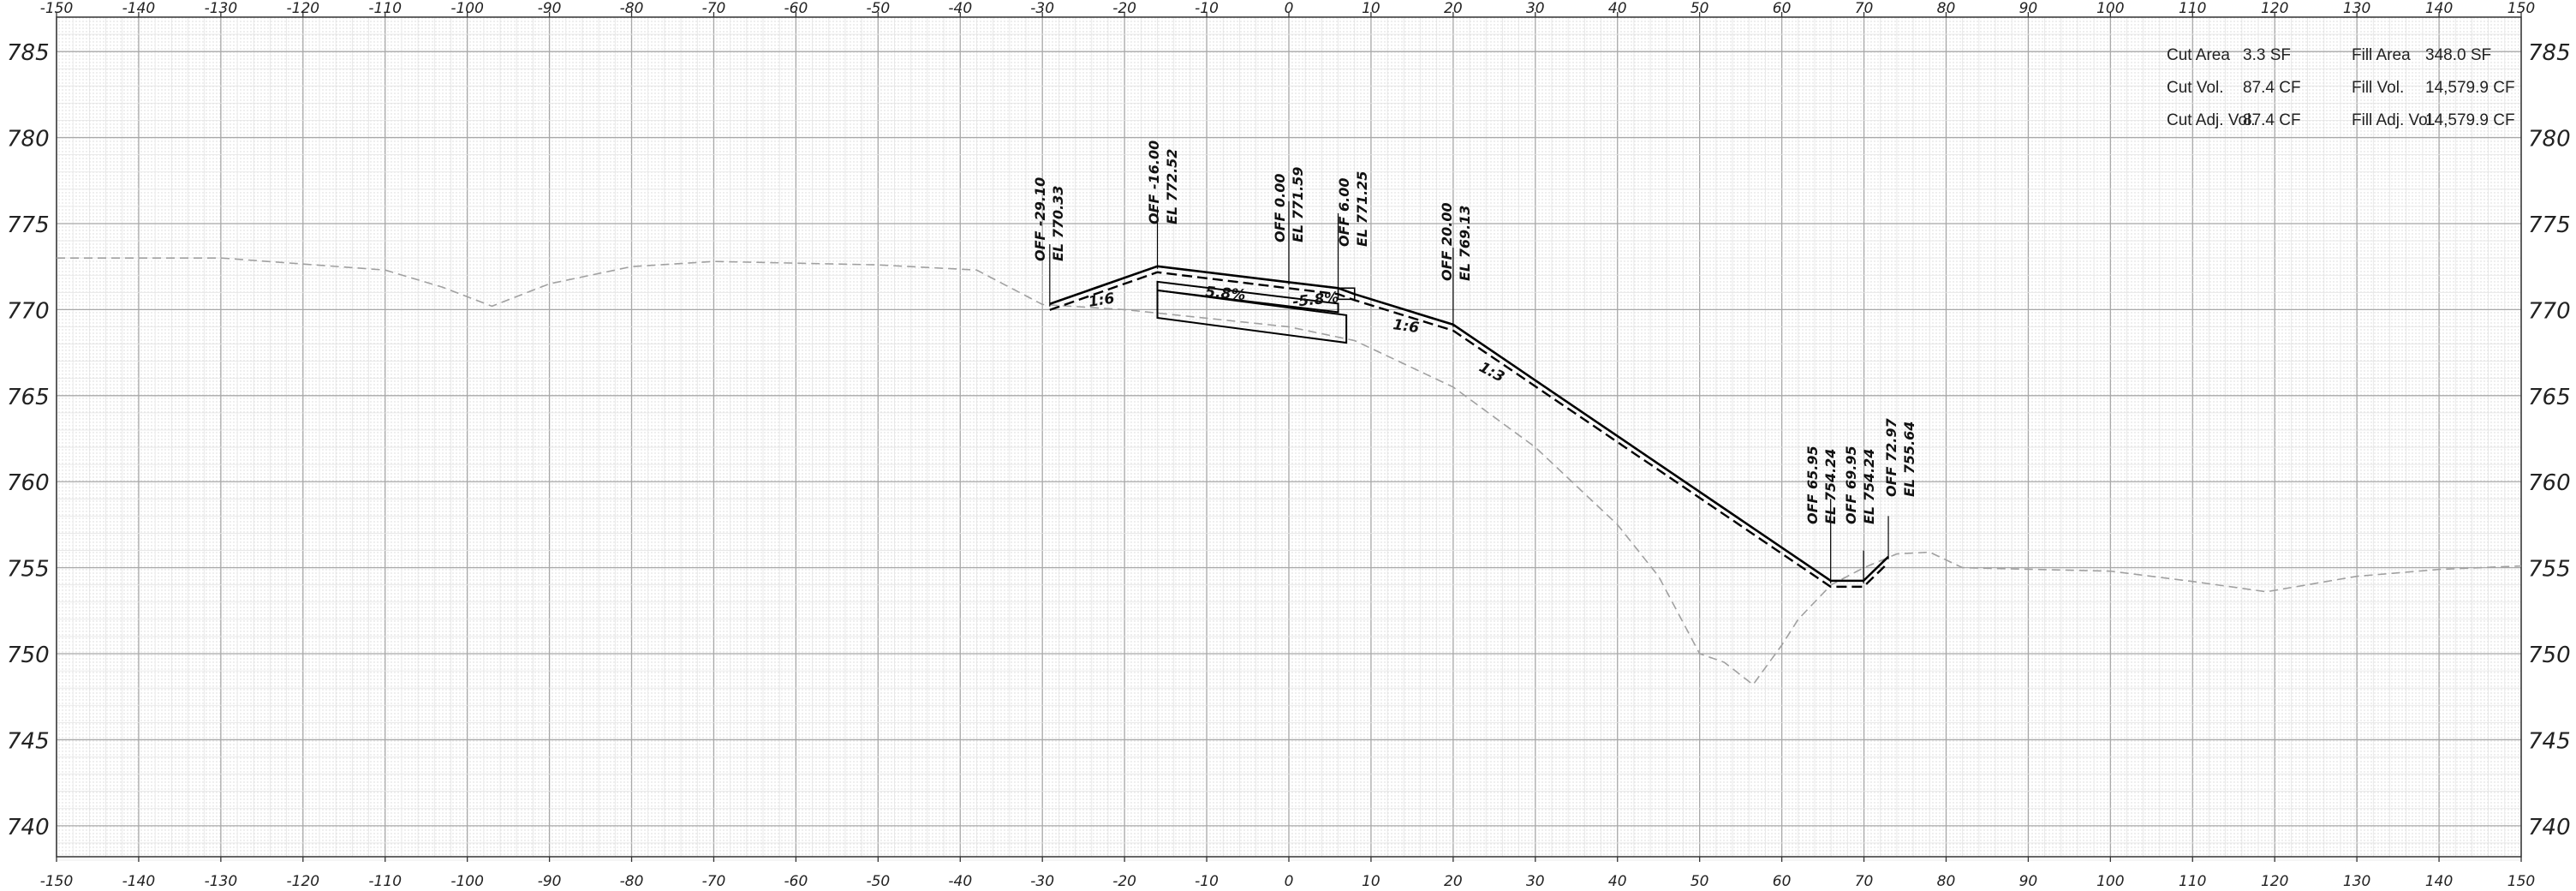  I want to click on elevation-label: EL 772.52, so click(1172, 186).